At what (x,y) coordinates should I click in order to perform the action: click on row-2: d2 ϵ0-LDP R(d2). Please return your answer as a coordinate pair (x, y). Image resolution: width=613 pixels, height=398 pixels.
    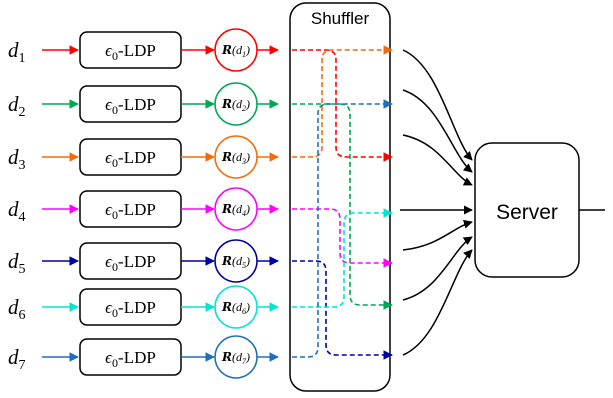
    Looking at the image, I should click on (143, 104).